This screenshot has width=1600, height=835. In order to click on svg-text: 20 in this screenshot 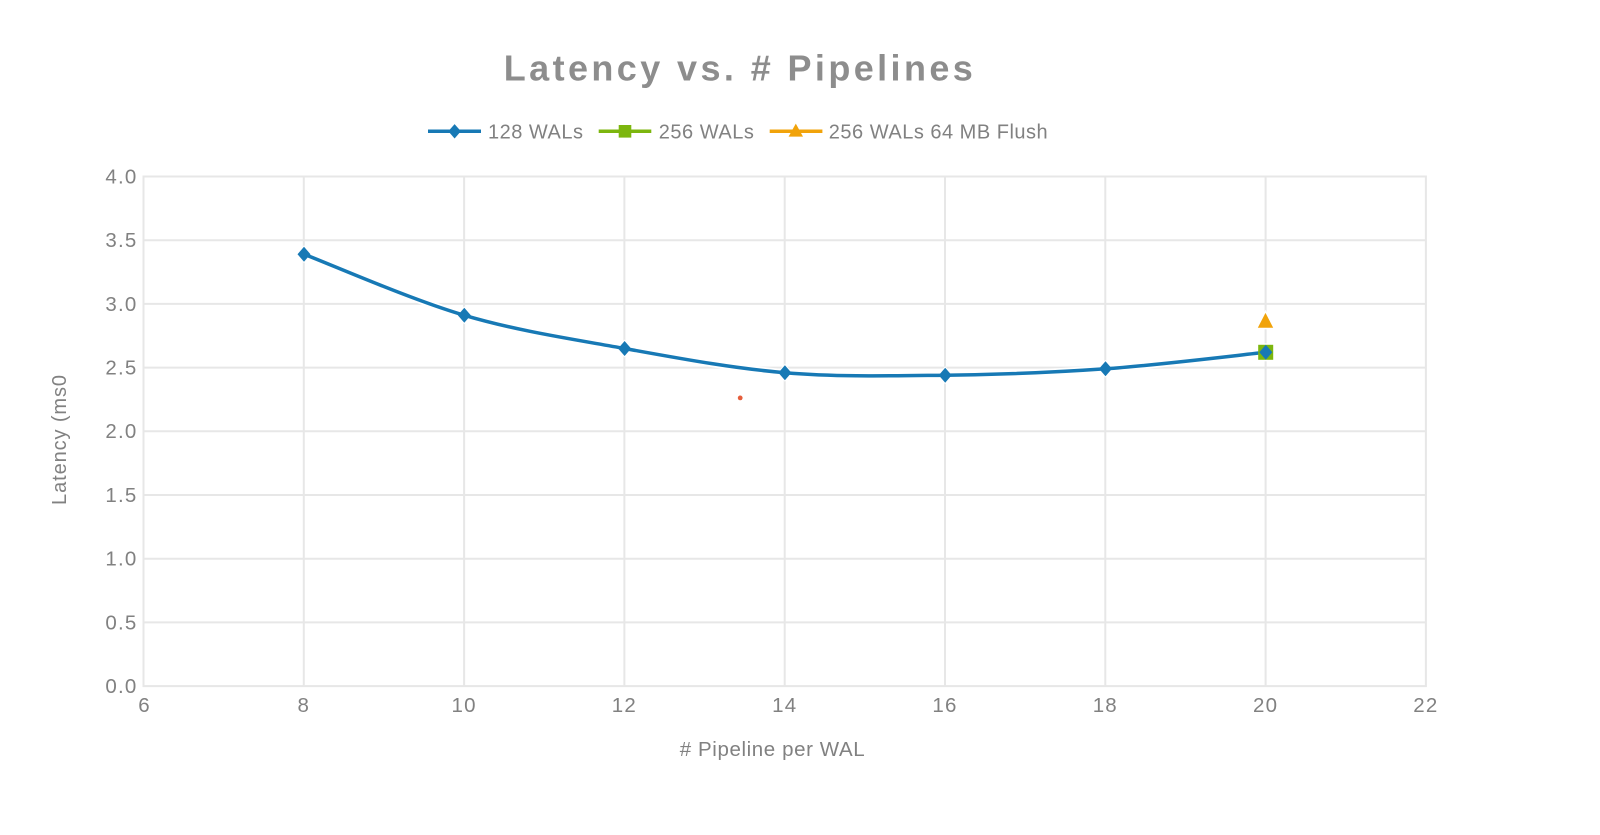, I will do `click(1265, 705)`.